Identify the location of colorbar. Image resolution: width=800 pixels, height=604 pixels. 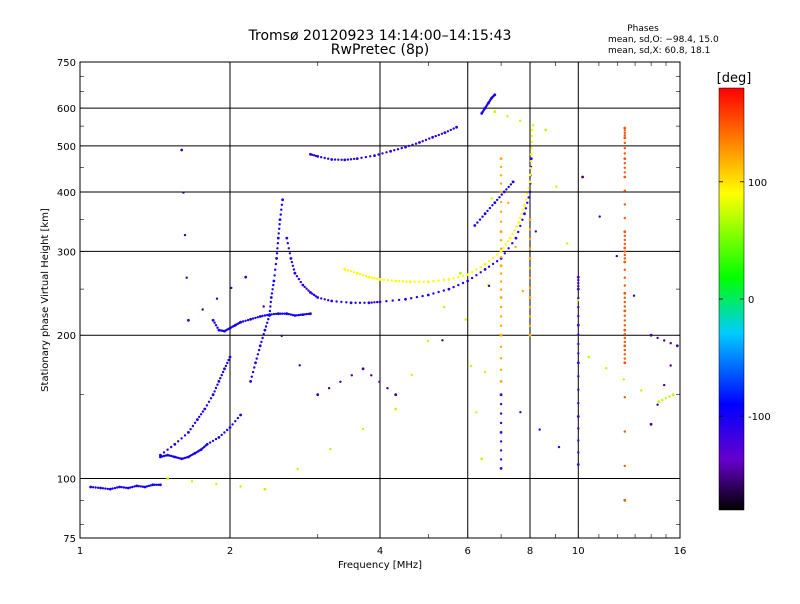
(731, 299).